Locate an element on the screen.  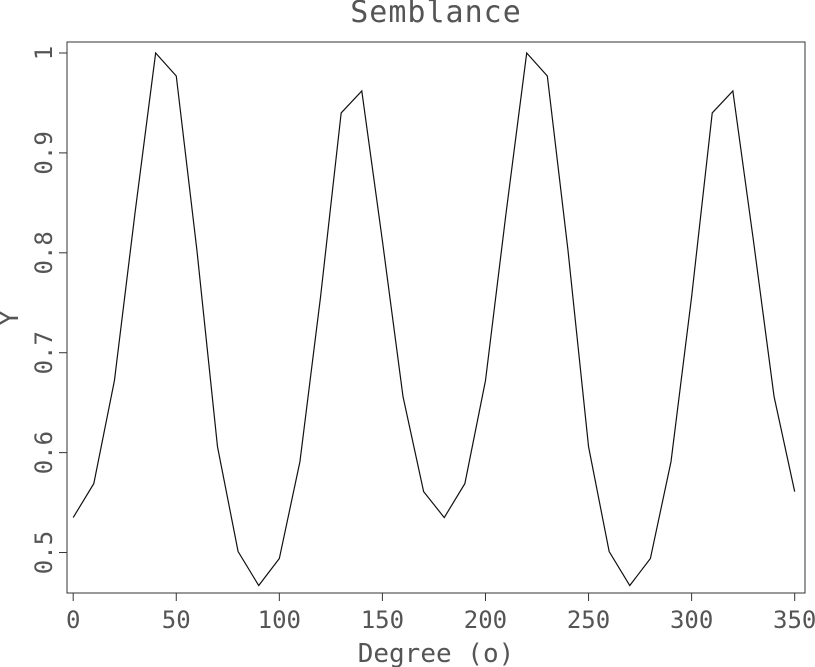
x-tick-label-3: 150 is located at coordinates (382, 620).